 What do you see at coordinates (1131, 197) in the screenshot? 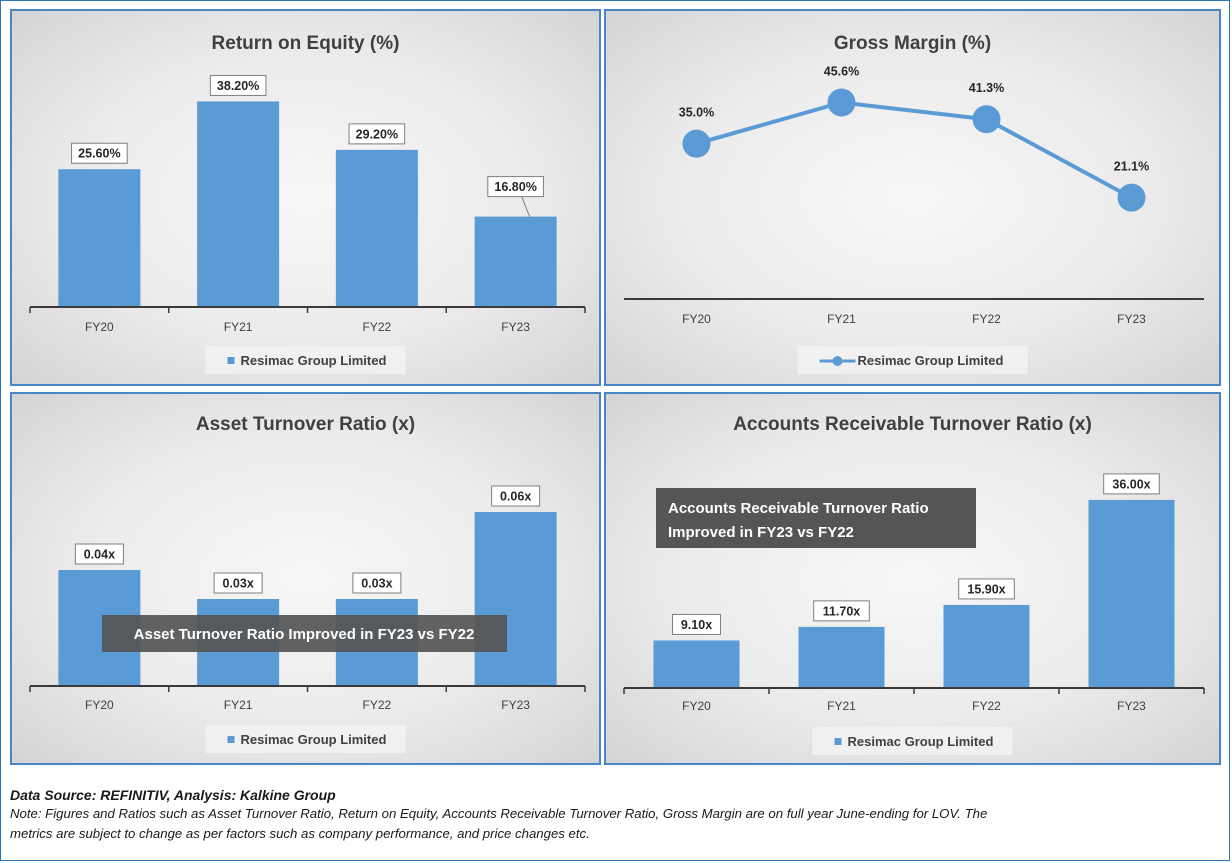
I see `point-FY23` at bounding box center [1131, 197].